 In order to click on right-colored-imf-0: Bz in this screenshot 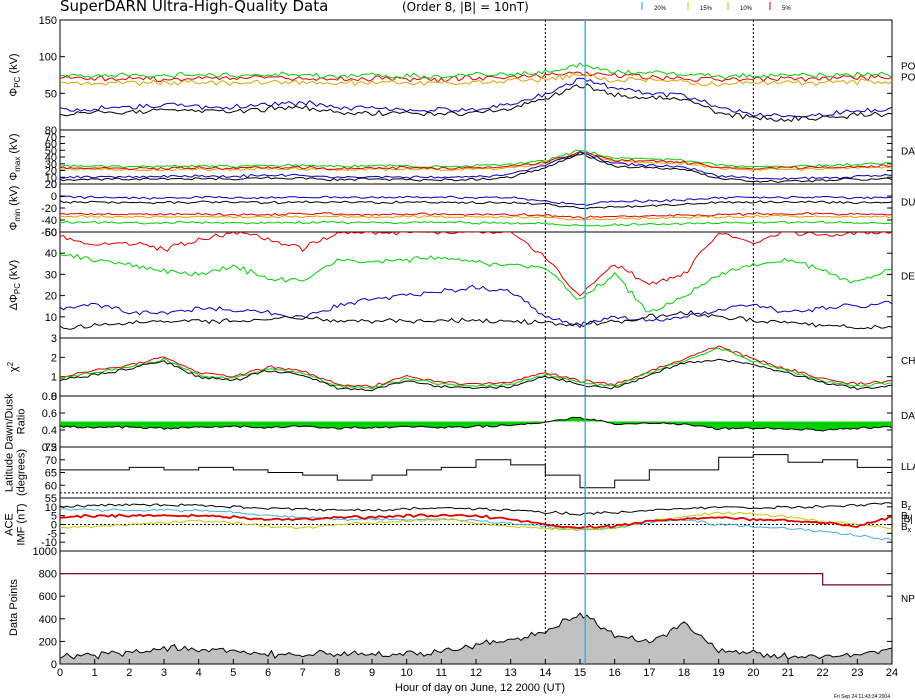, I will do `click(906, 506)`.